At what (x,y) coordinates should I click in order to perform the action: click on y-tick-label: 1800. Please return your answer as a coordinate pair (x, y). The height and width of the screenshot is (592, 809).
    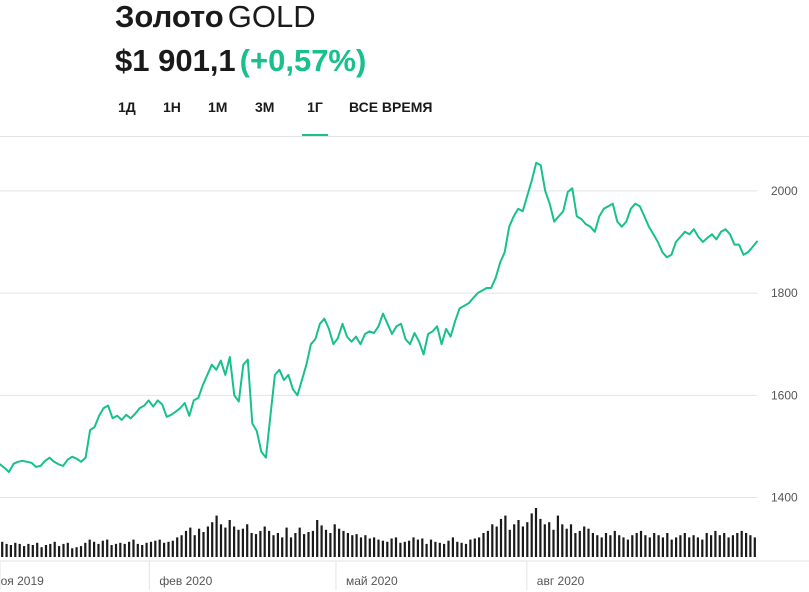
    Looking at the image, I should click on (784, 293).